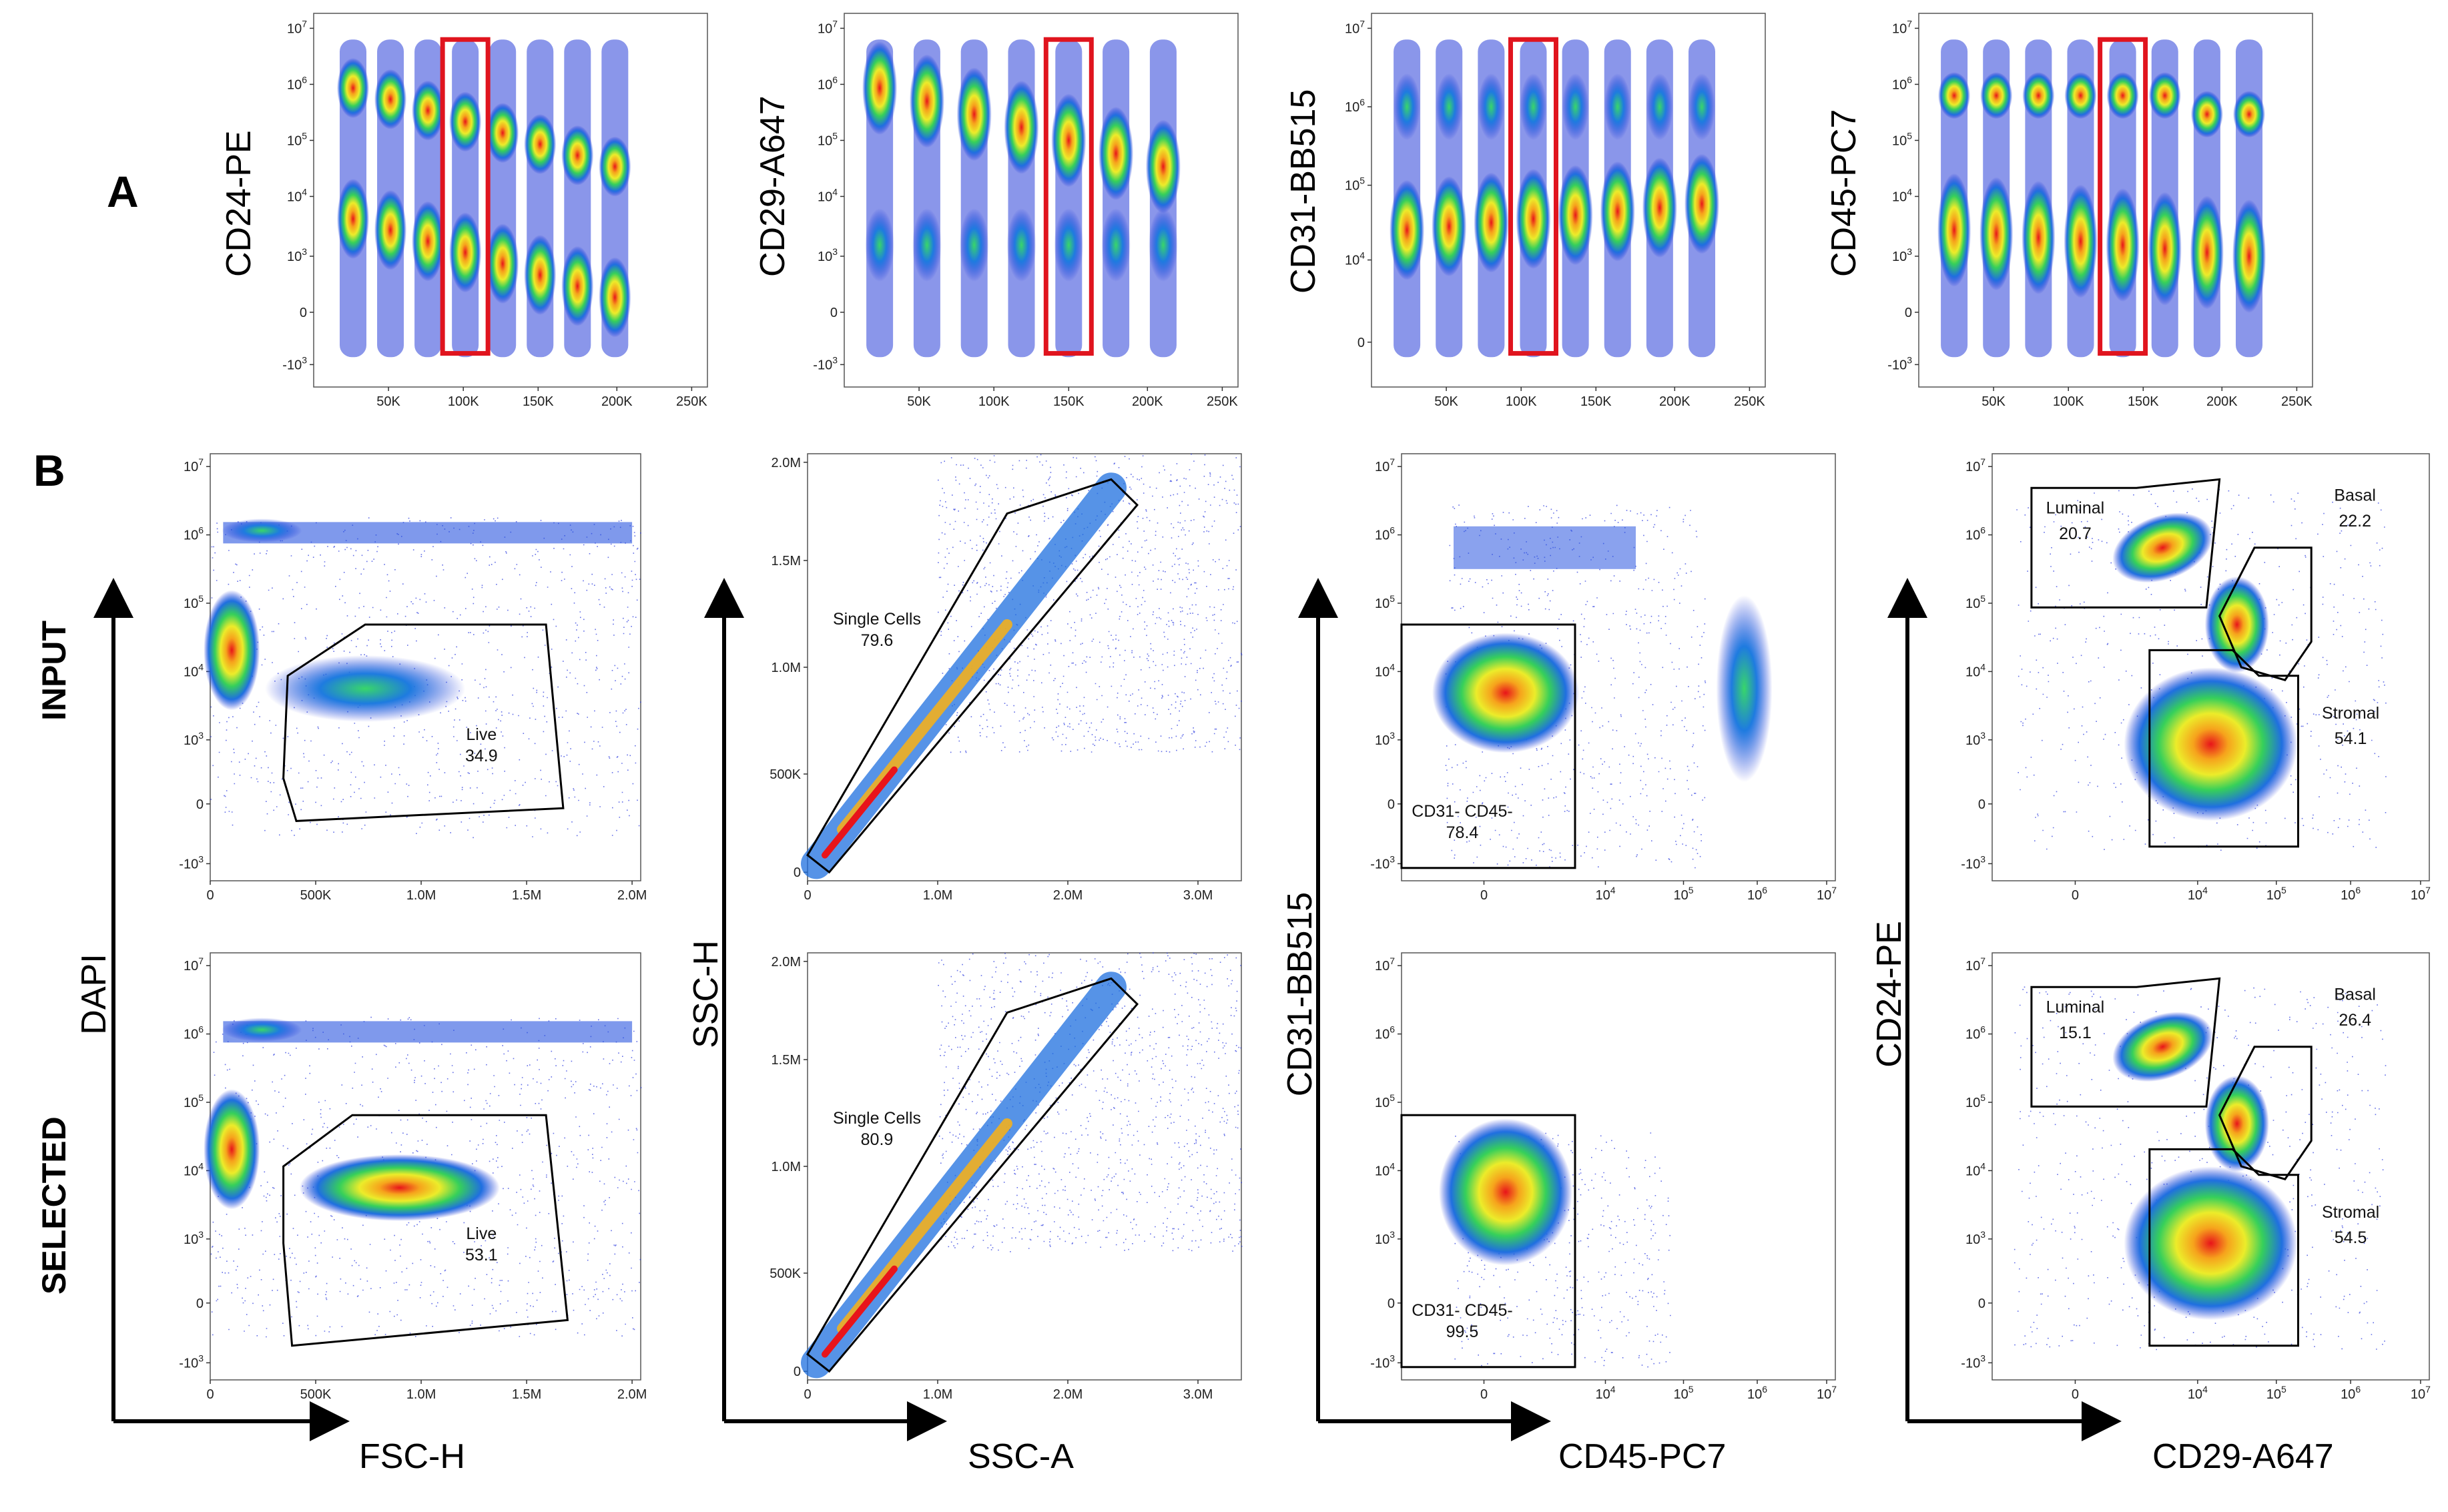  I want to click on gate-value-luminal: 15.1, so click(2075, 1033).